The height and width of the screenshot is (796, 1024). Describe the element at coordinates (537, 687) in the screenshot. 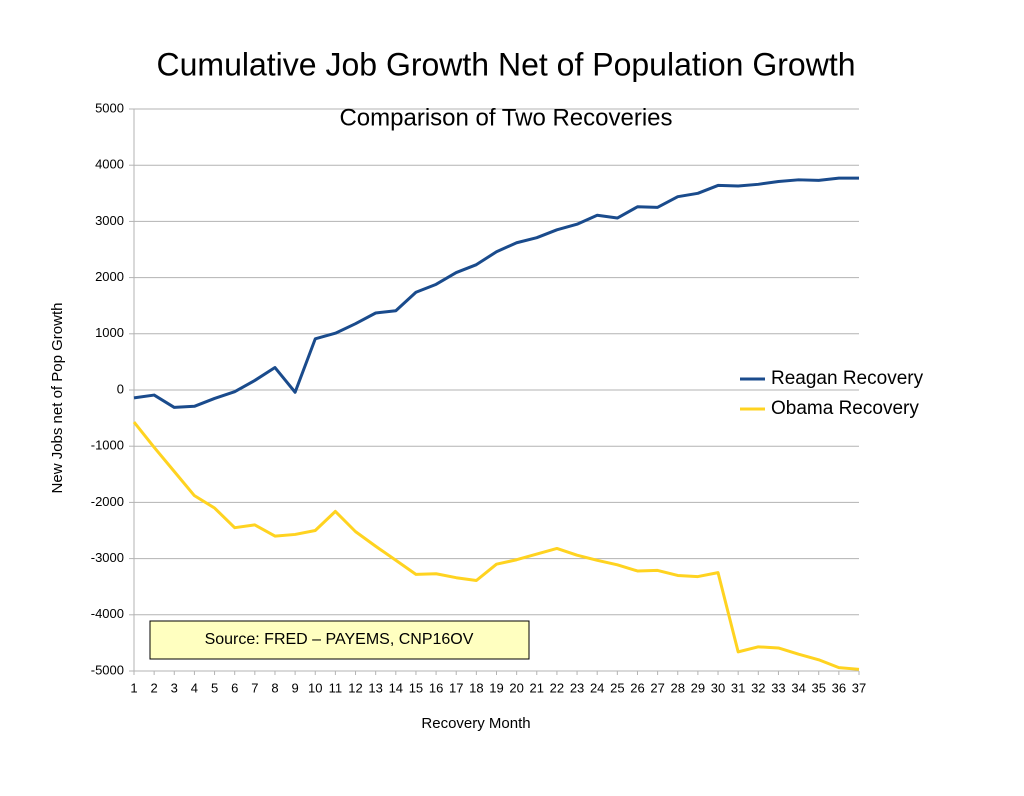

I see `x-tick-label: 21` at that location.